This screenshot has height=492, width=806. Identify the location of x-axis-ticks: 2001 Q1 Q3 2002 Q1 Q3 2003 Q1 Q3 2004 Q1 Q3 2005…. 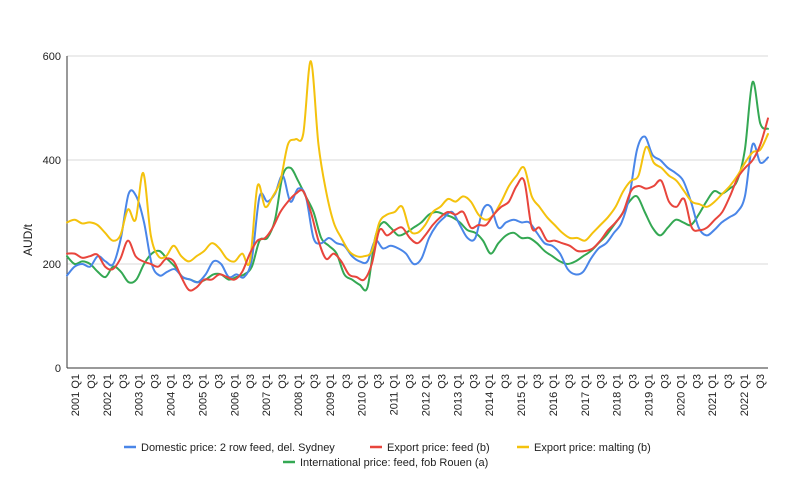
(418, 395).